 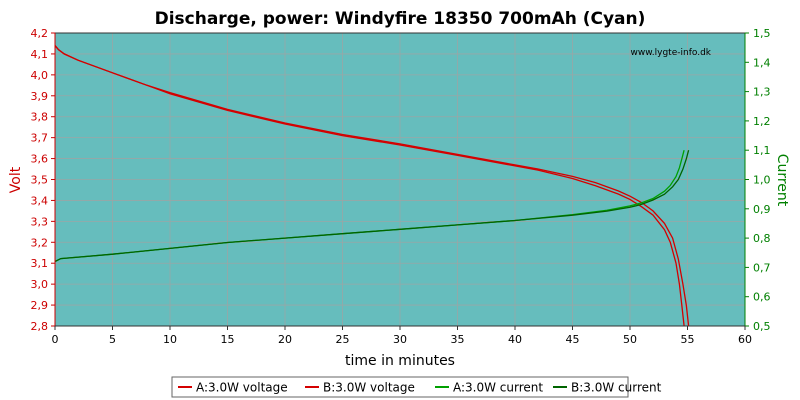 What do you see at coordinates (630, 339) in the screenshot?
I see `time-tick-label: 50` at bounding box center [630, 339].